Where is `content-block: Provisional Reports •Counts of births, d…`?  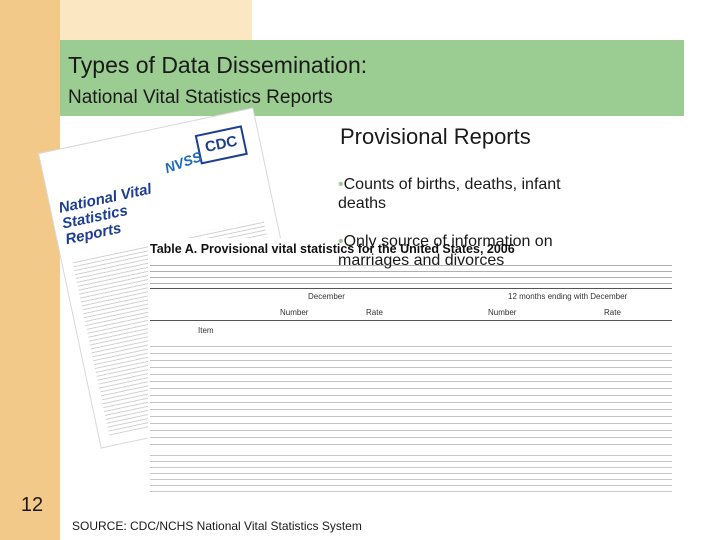
content-block: Provisional Reports •Counts of births, d… is located at coordinates (508, 197).